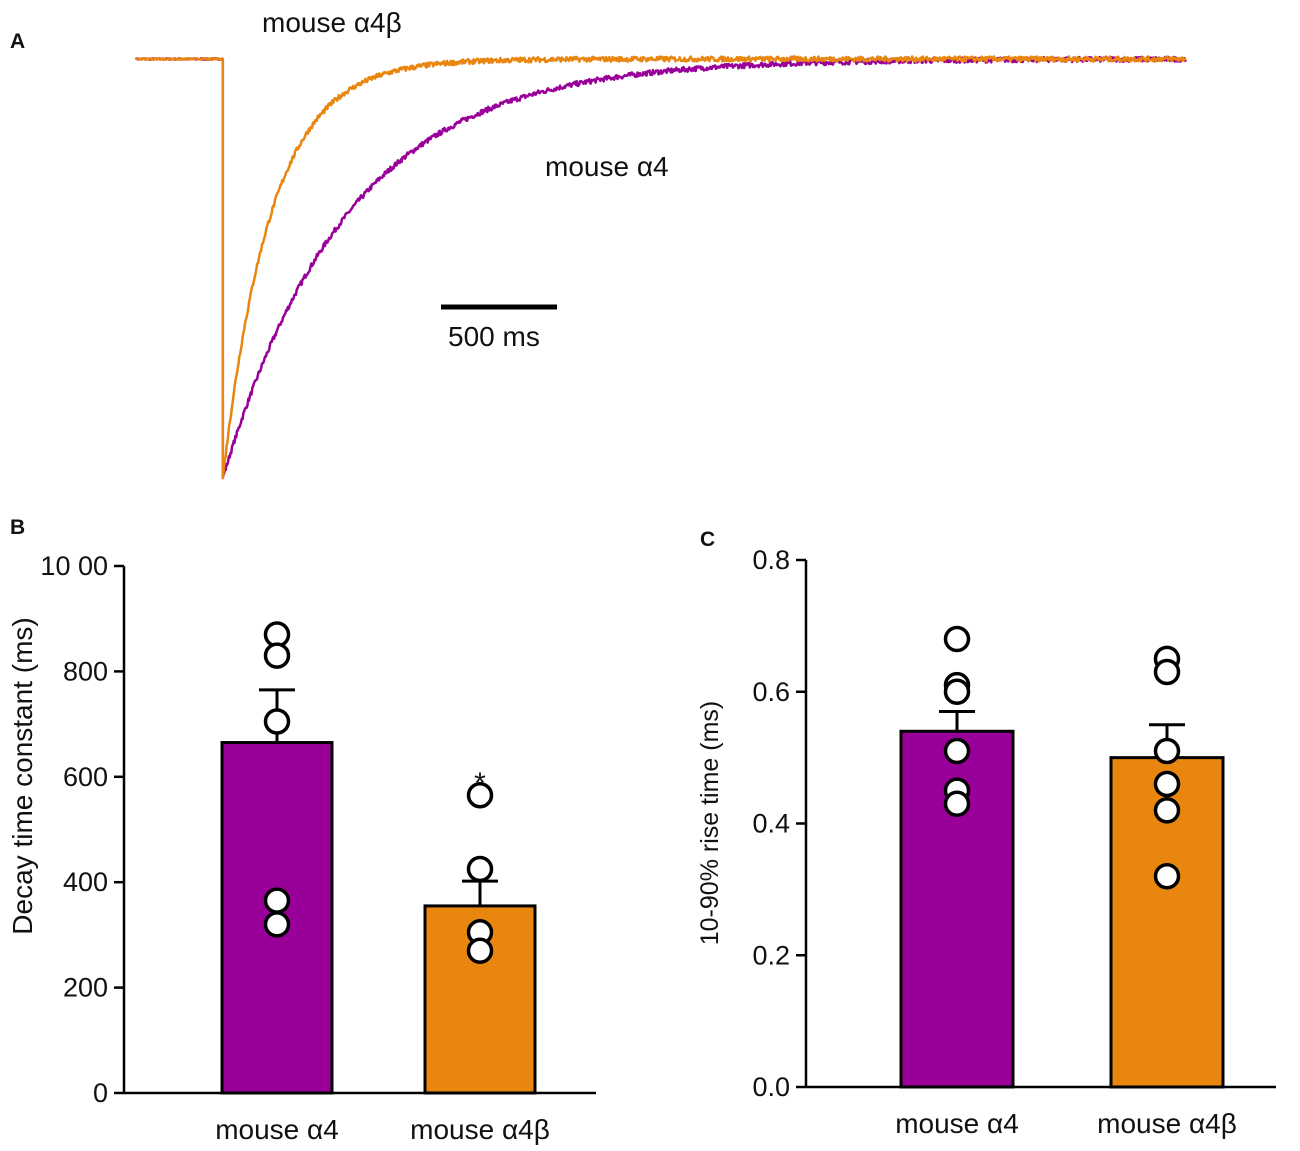  What do you see at coordinates (17, 41) in the screenshot?
I see `panel-a-label: A` at bounding box center [17, 41].